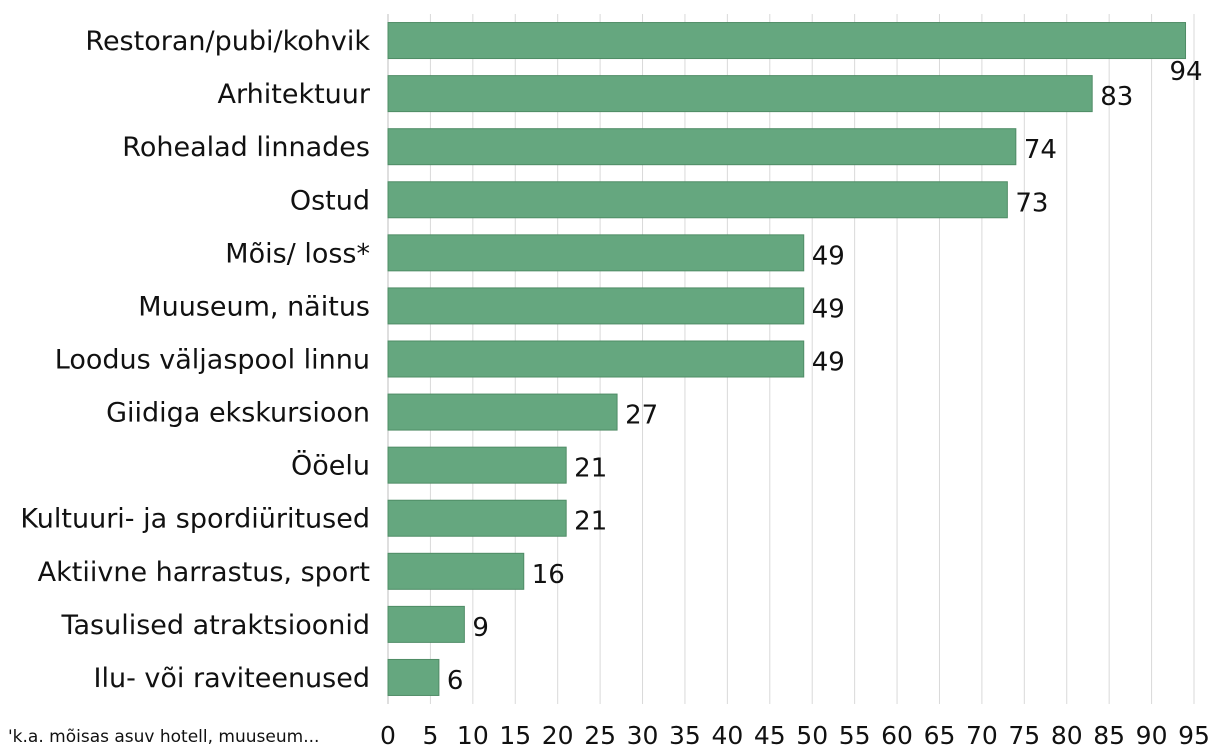  What do you see at coordinates (1024, 734) in the screenshot?
I see `x-tick-label: 75` at bounding box center [1024, 734].